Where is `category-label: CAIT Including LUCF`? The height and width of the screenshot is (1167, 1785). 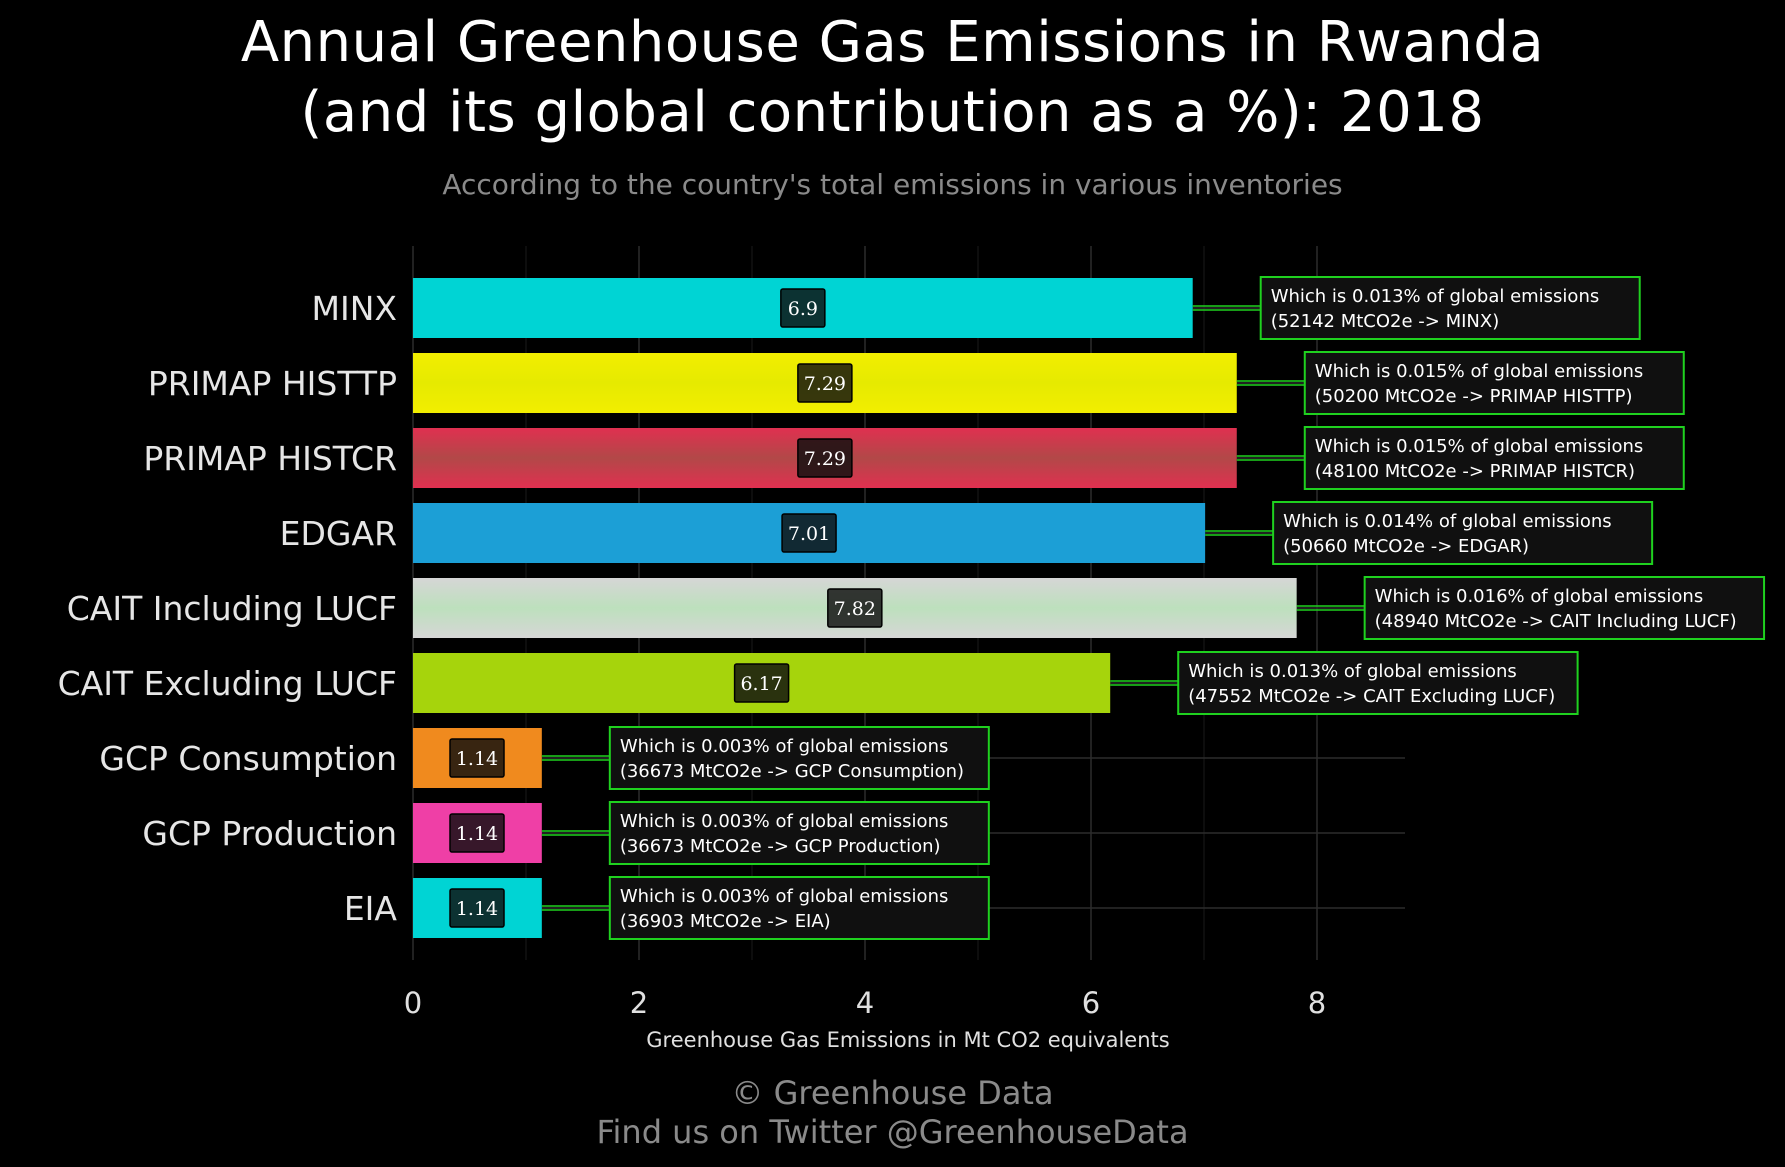 category-label: CAIT Including LUCF is located at coordinates (232, 608).